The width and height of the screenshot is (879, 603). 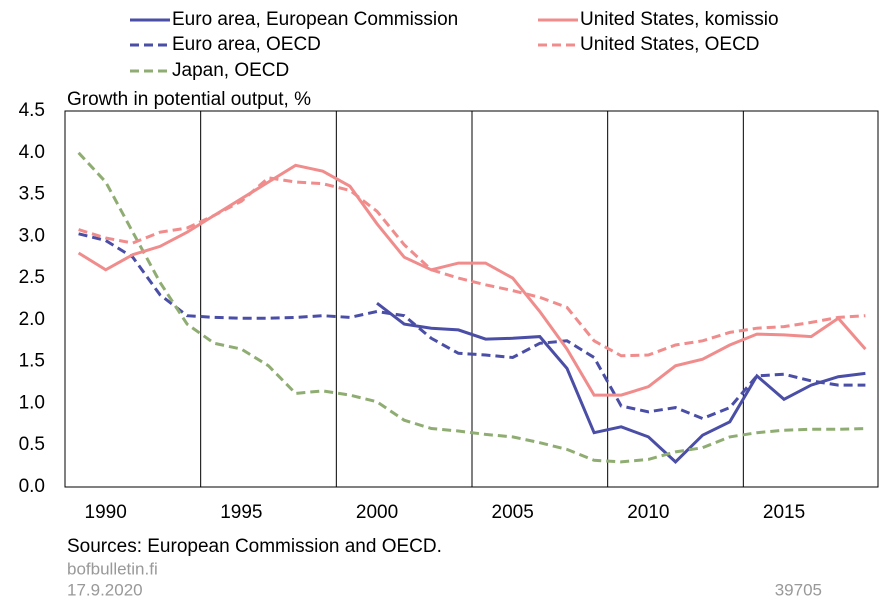 What do you see at coordinates (32, 152) in the screenshot?
I see `y-tick-label: 4.0` at bounding box center [32, 152].